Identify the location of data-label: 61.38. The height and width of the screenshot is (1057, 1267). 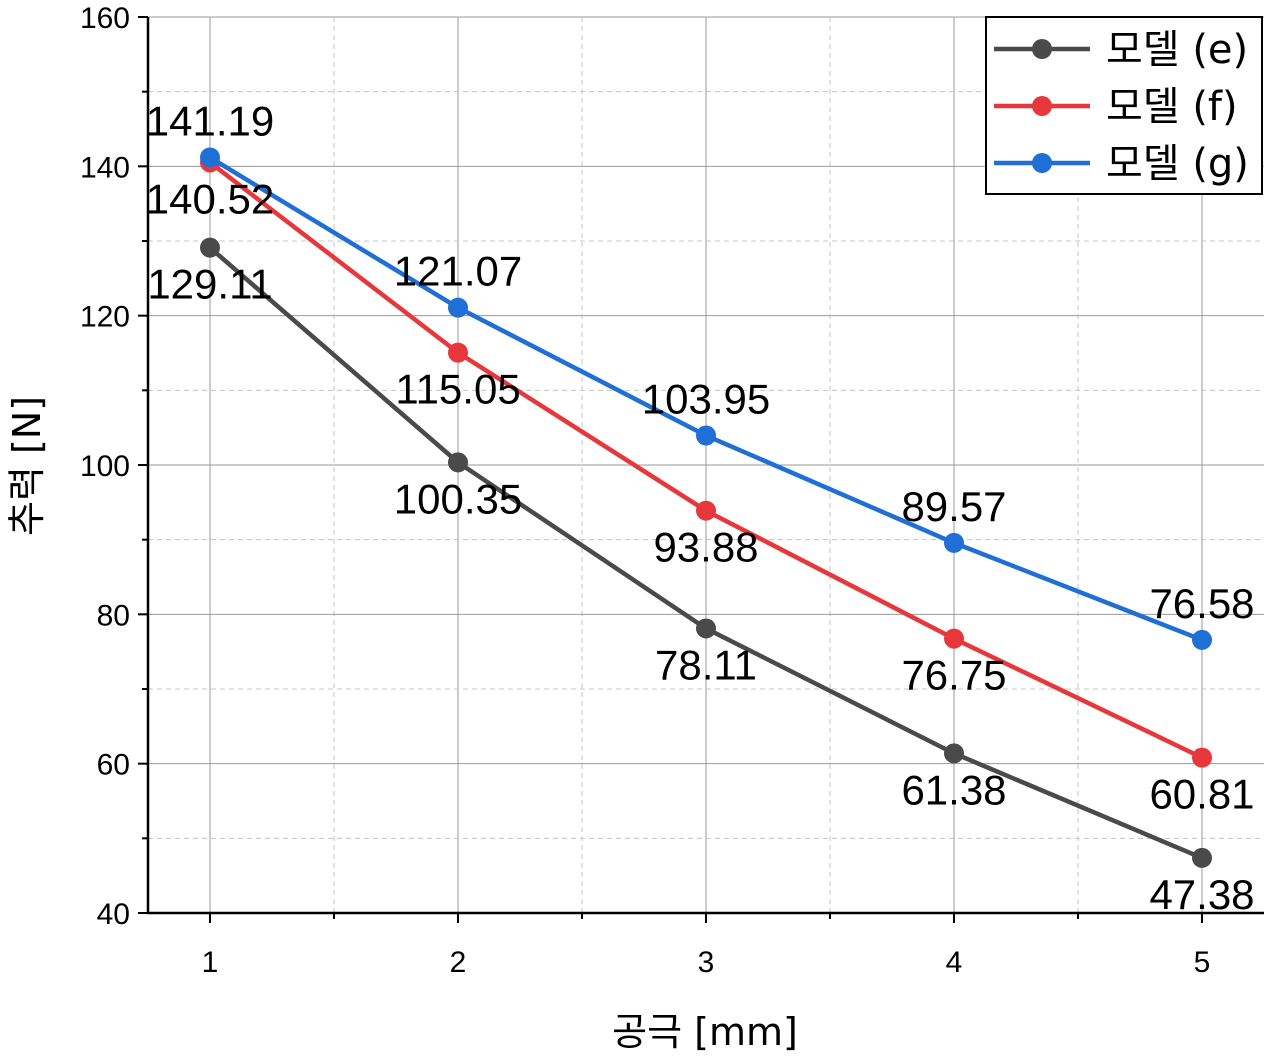
(953, 789).